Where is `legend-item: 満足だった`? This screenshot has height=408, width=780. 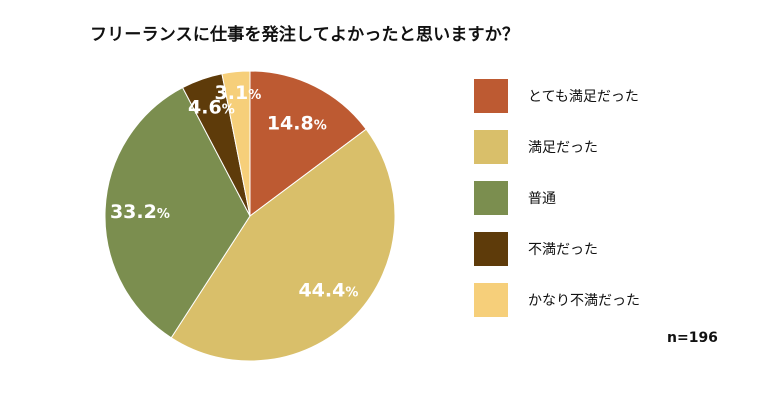 legend-item: 満足だった is located at coordinates (536, 147).